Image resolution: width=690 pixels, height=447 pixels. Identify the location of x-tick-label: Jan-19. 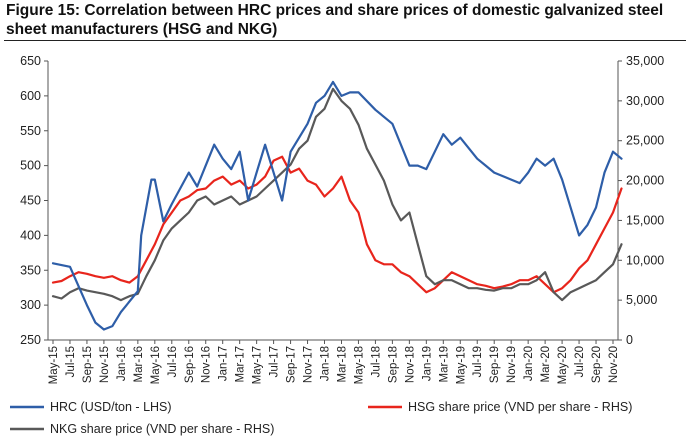
(427, 363).